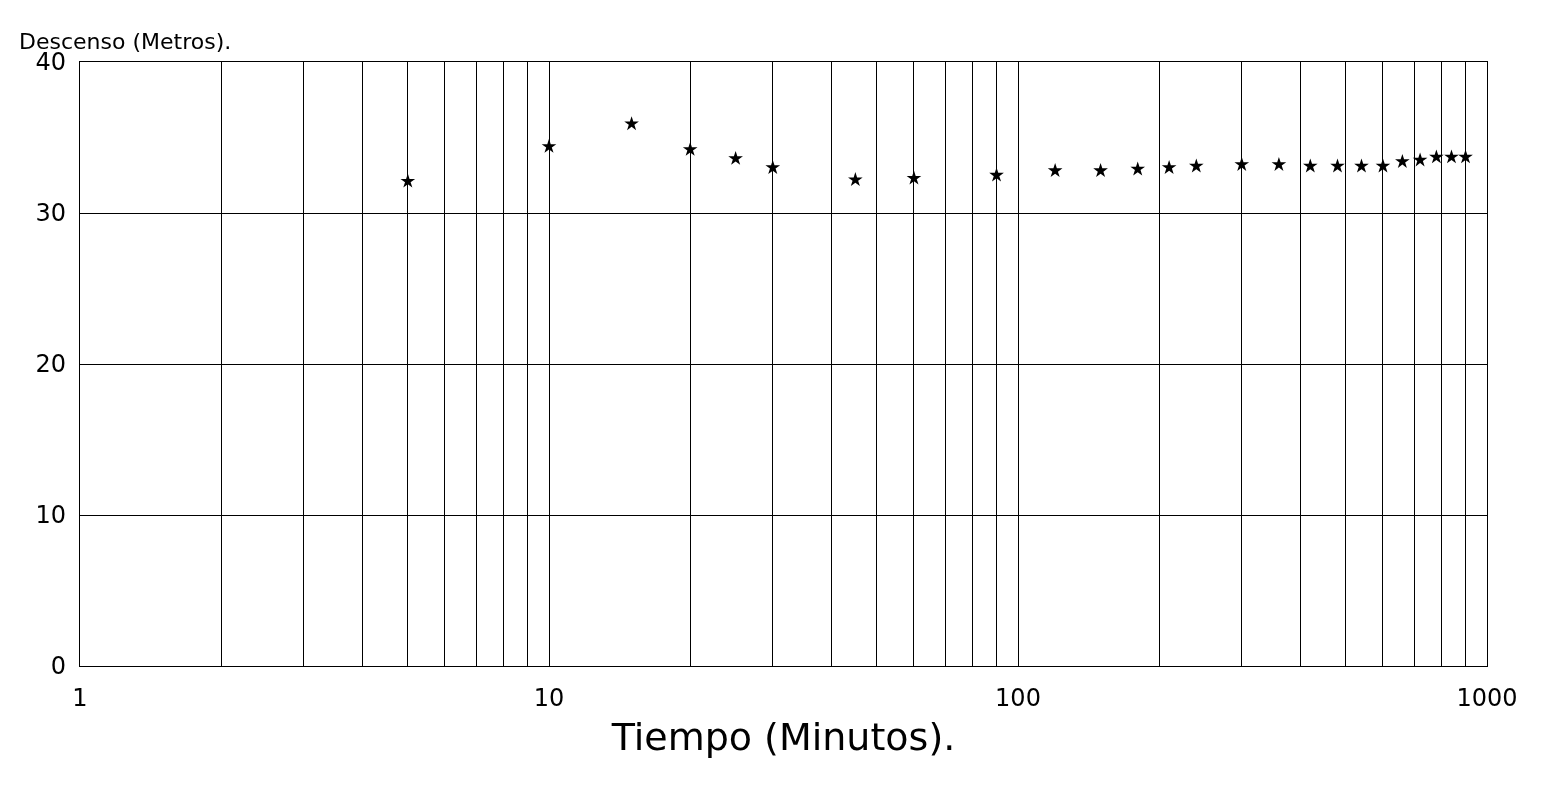 This screenshot has height=798, width=1548. I want to click on y-tick-label: 40, so click(51, 62).